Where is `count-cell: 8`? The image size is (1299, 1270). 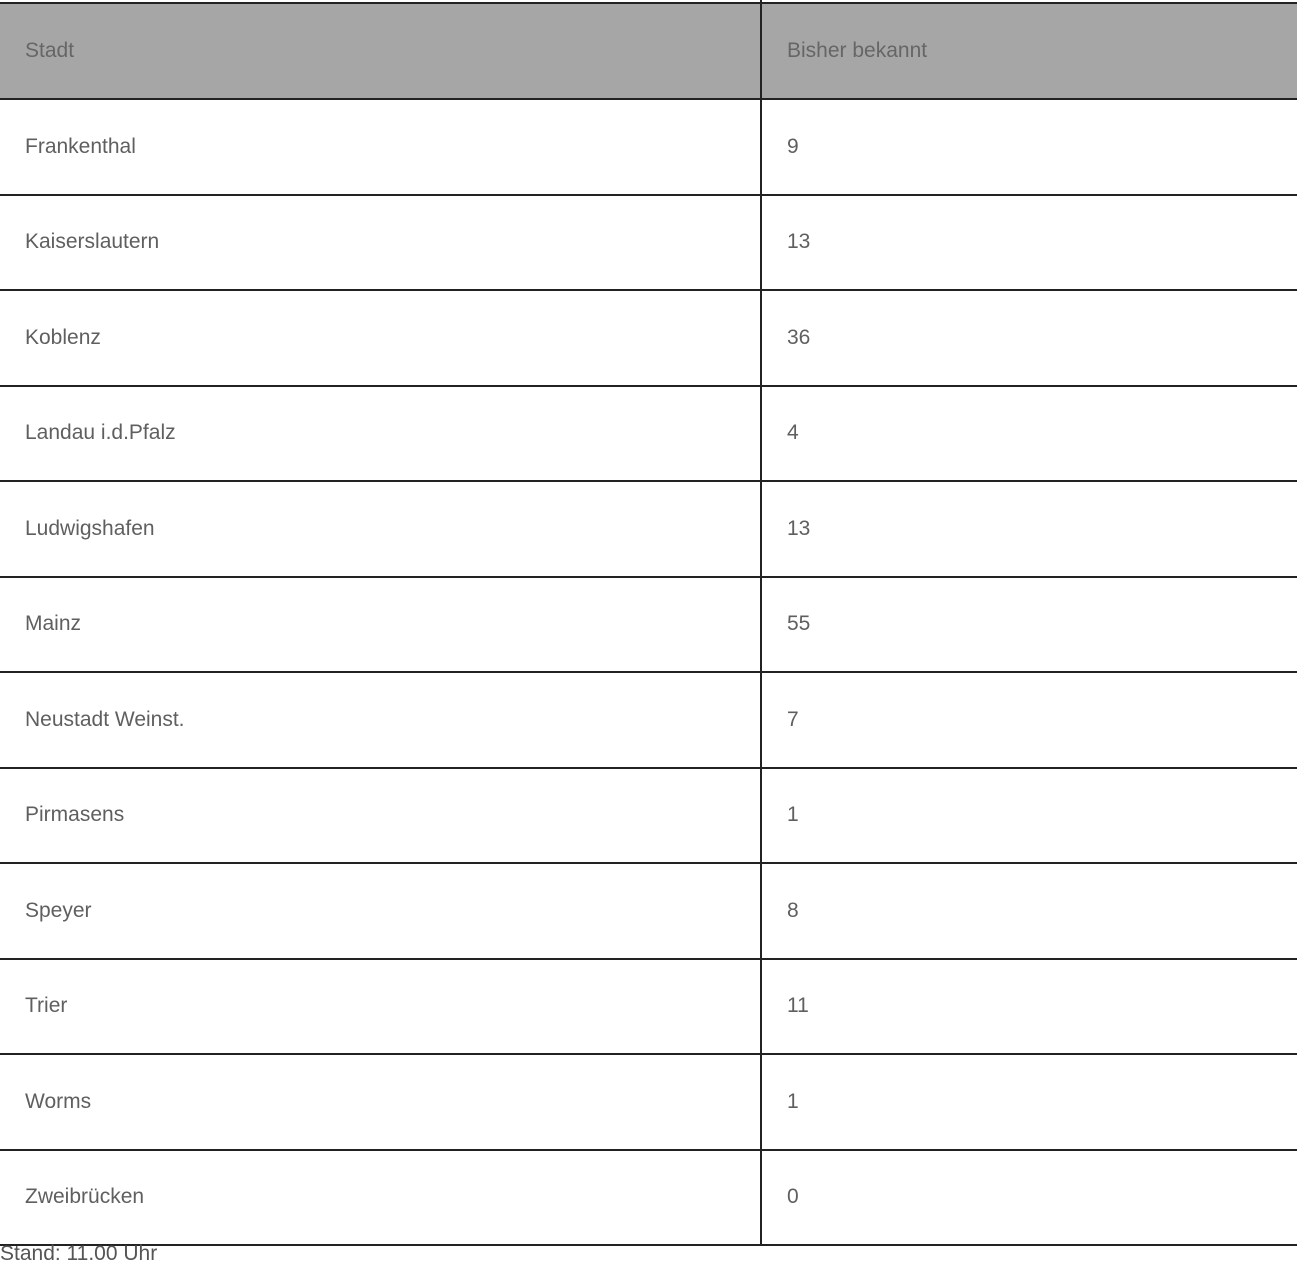
count-cell: 8 is located at coordinates (1029, 911).